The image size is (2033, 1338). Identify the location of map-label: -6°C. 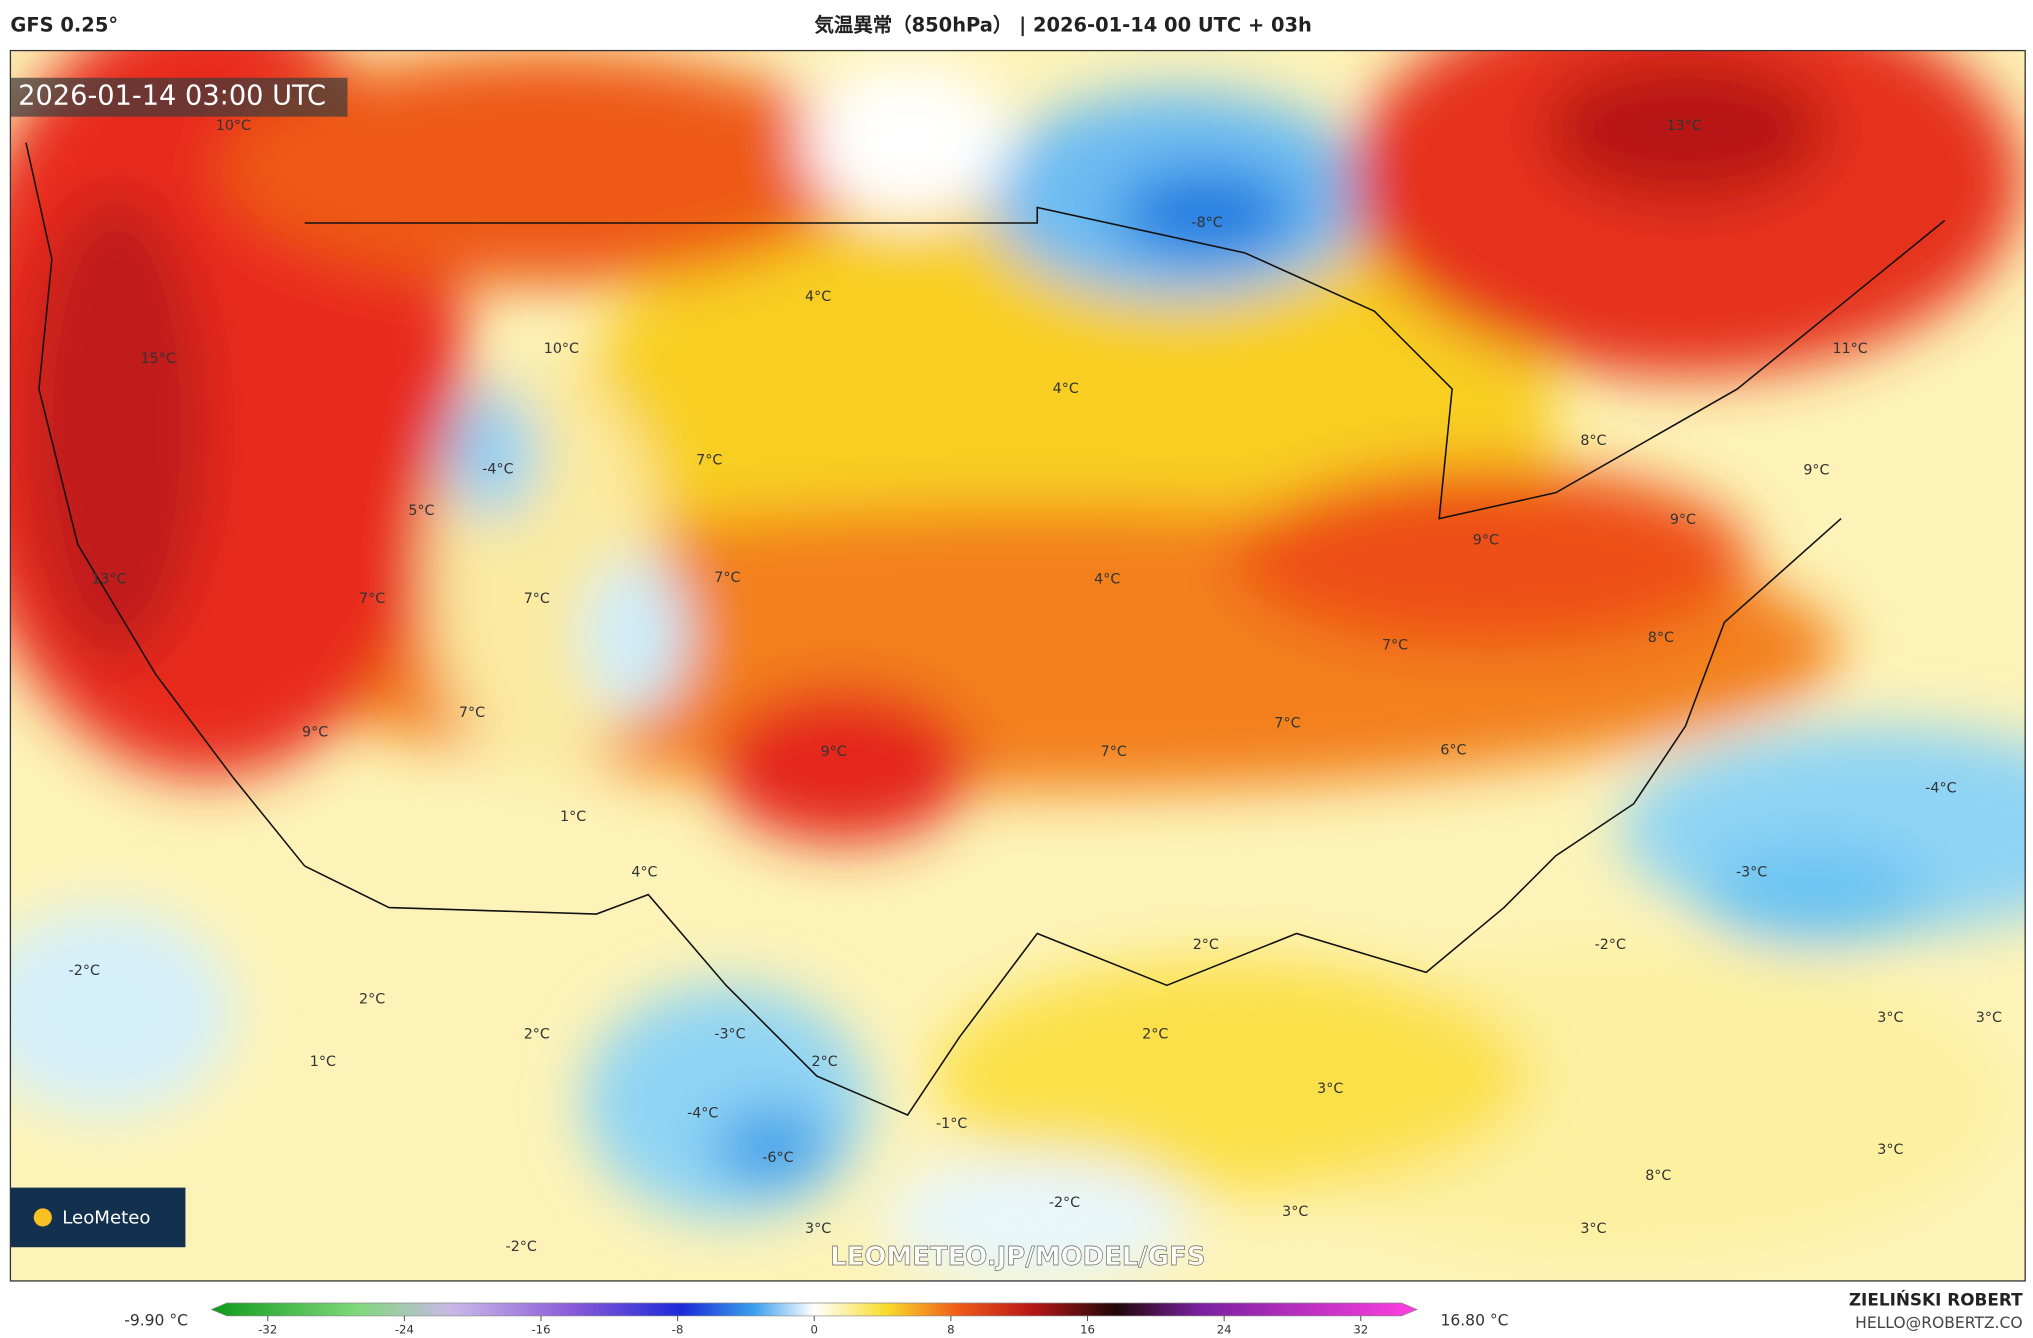
(777, 1158).